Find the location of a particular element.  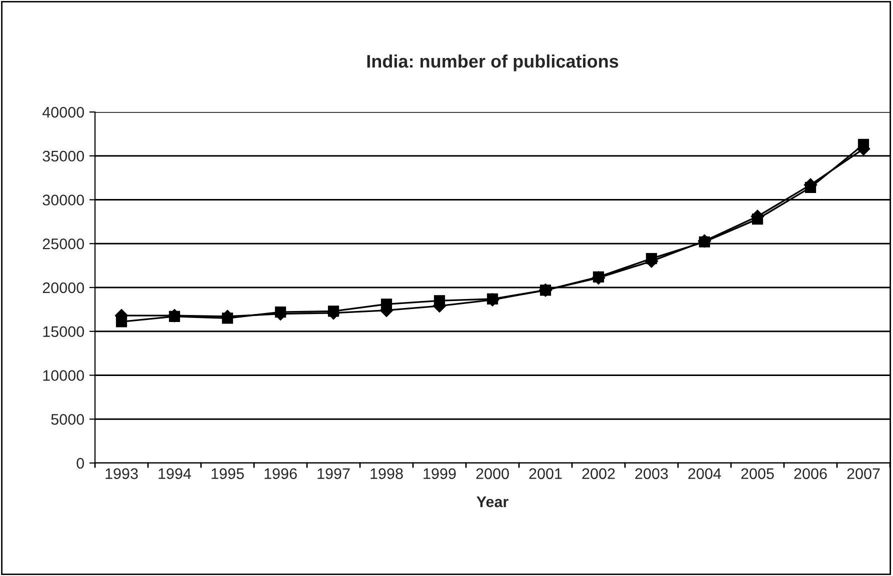

y-tick-label: 25000 is located at coordinates (63, 244).